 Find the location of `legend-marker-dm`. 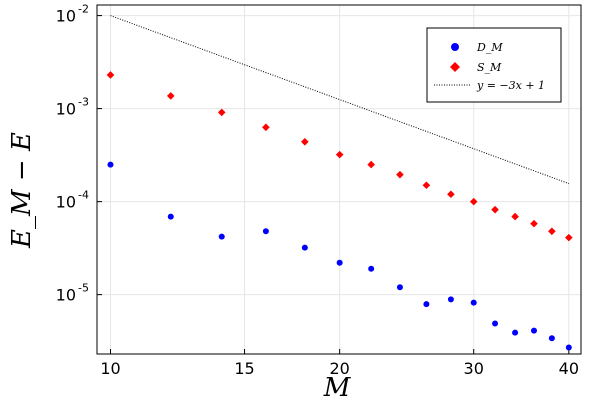

legend-marker-dm is located at coordinates (455, 47).